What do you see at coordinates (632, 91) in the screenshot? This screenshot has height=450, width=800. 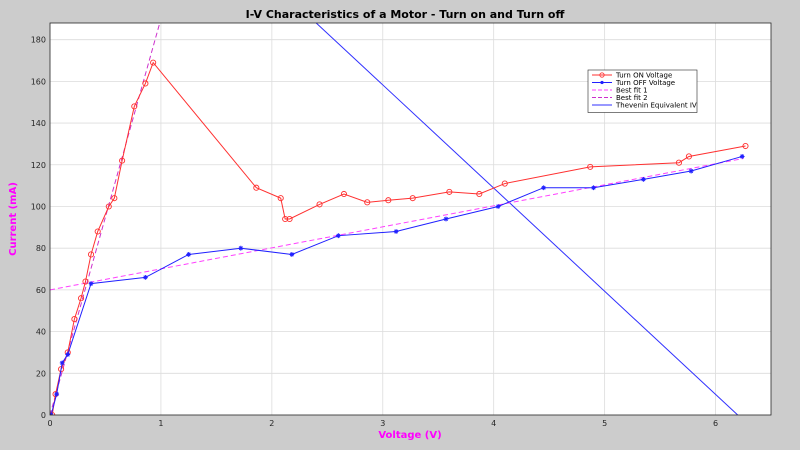 I see `legend-label: Best fit 1` at bounding box center [632, 91].